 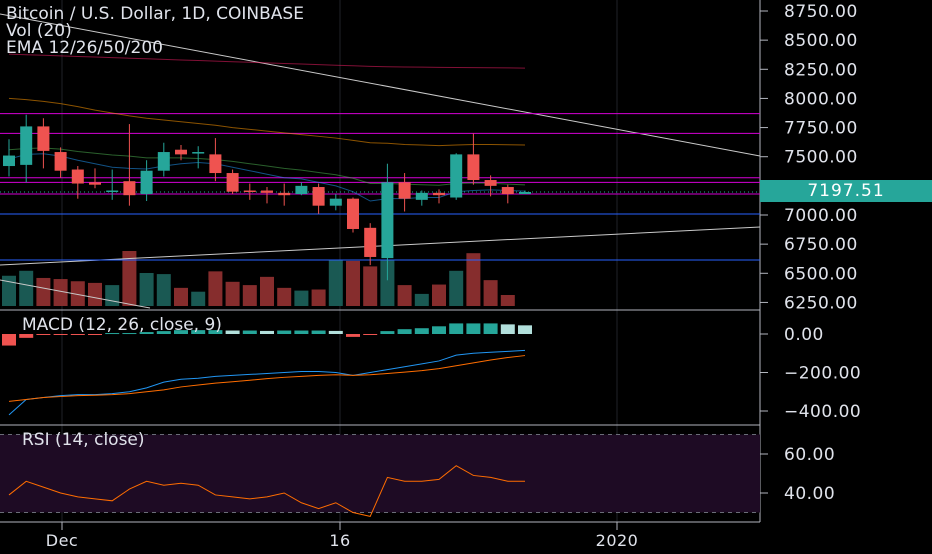 What do you see at coordinates (62, 540) in the screenshot?
I see `time-tick-label: Dec` at bounding box center [62, 540].